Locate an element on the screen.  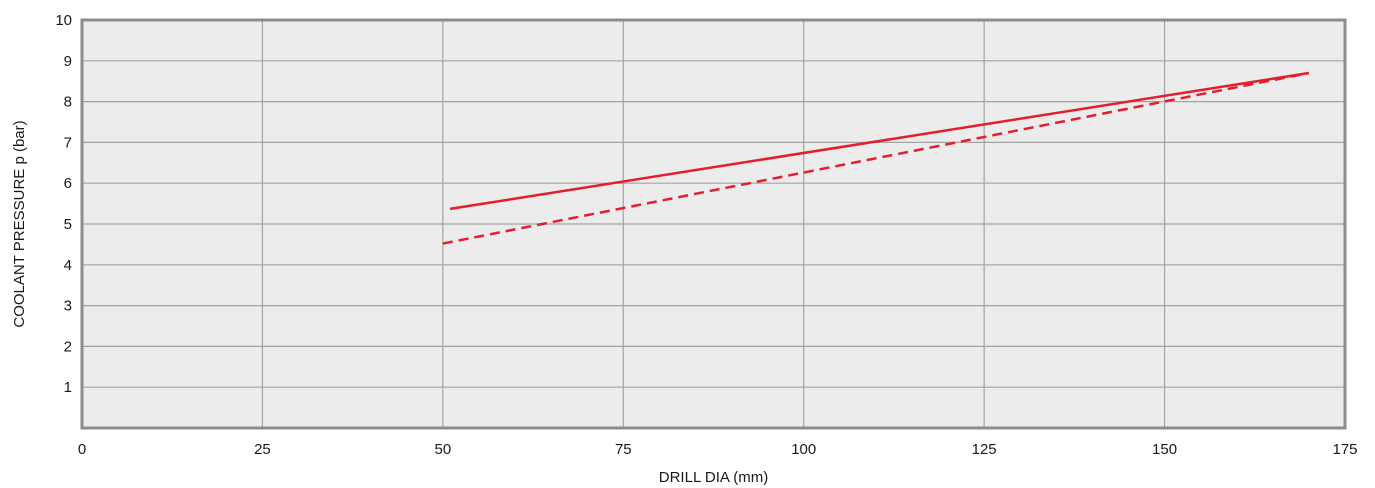
x-tick-label: 0 is located at coordinates (82, 449).